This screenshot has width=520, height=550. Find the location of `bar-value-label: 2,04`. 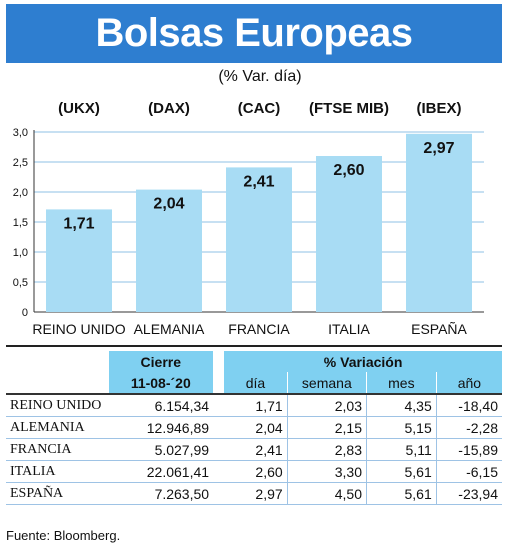

bar-value-label: 2,04 is located at coordinates (168, 204).